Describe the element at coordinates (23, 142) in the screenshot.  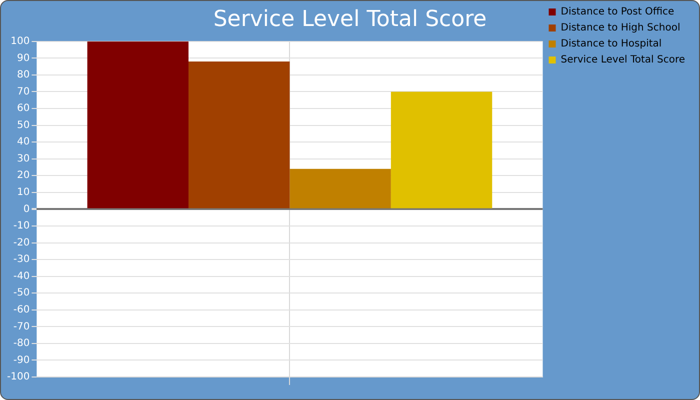
I see `y-tick-label: 40` at that location.